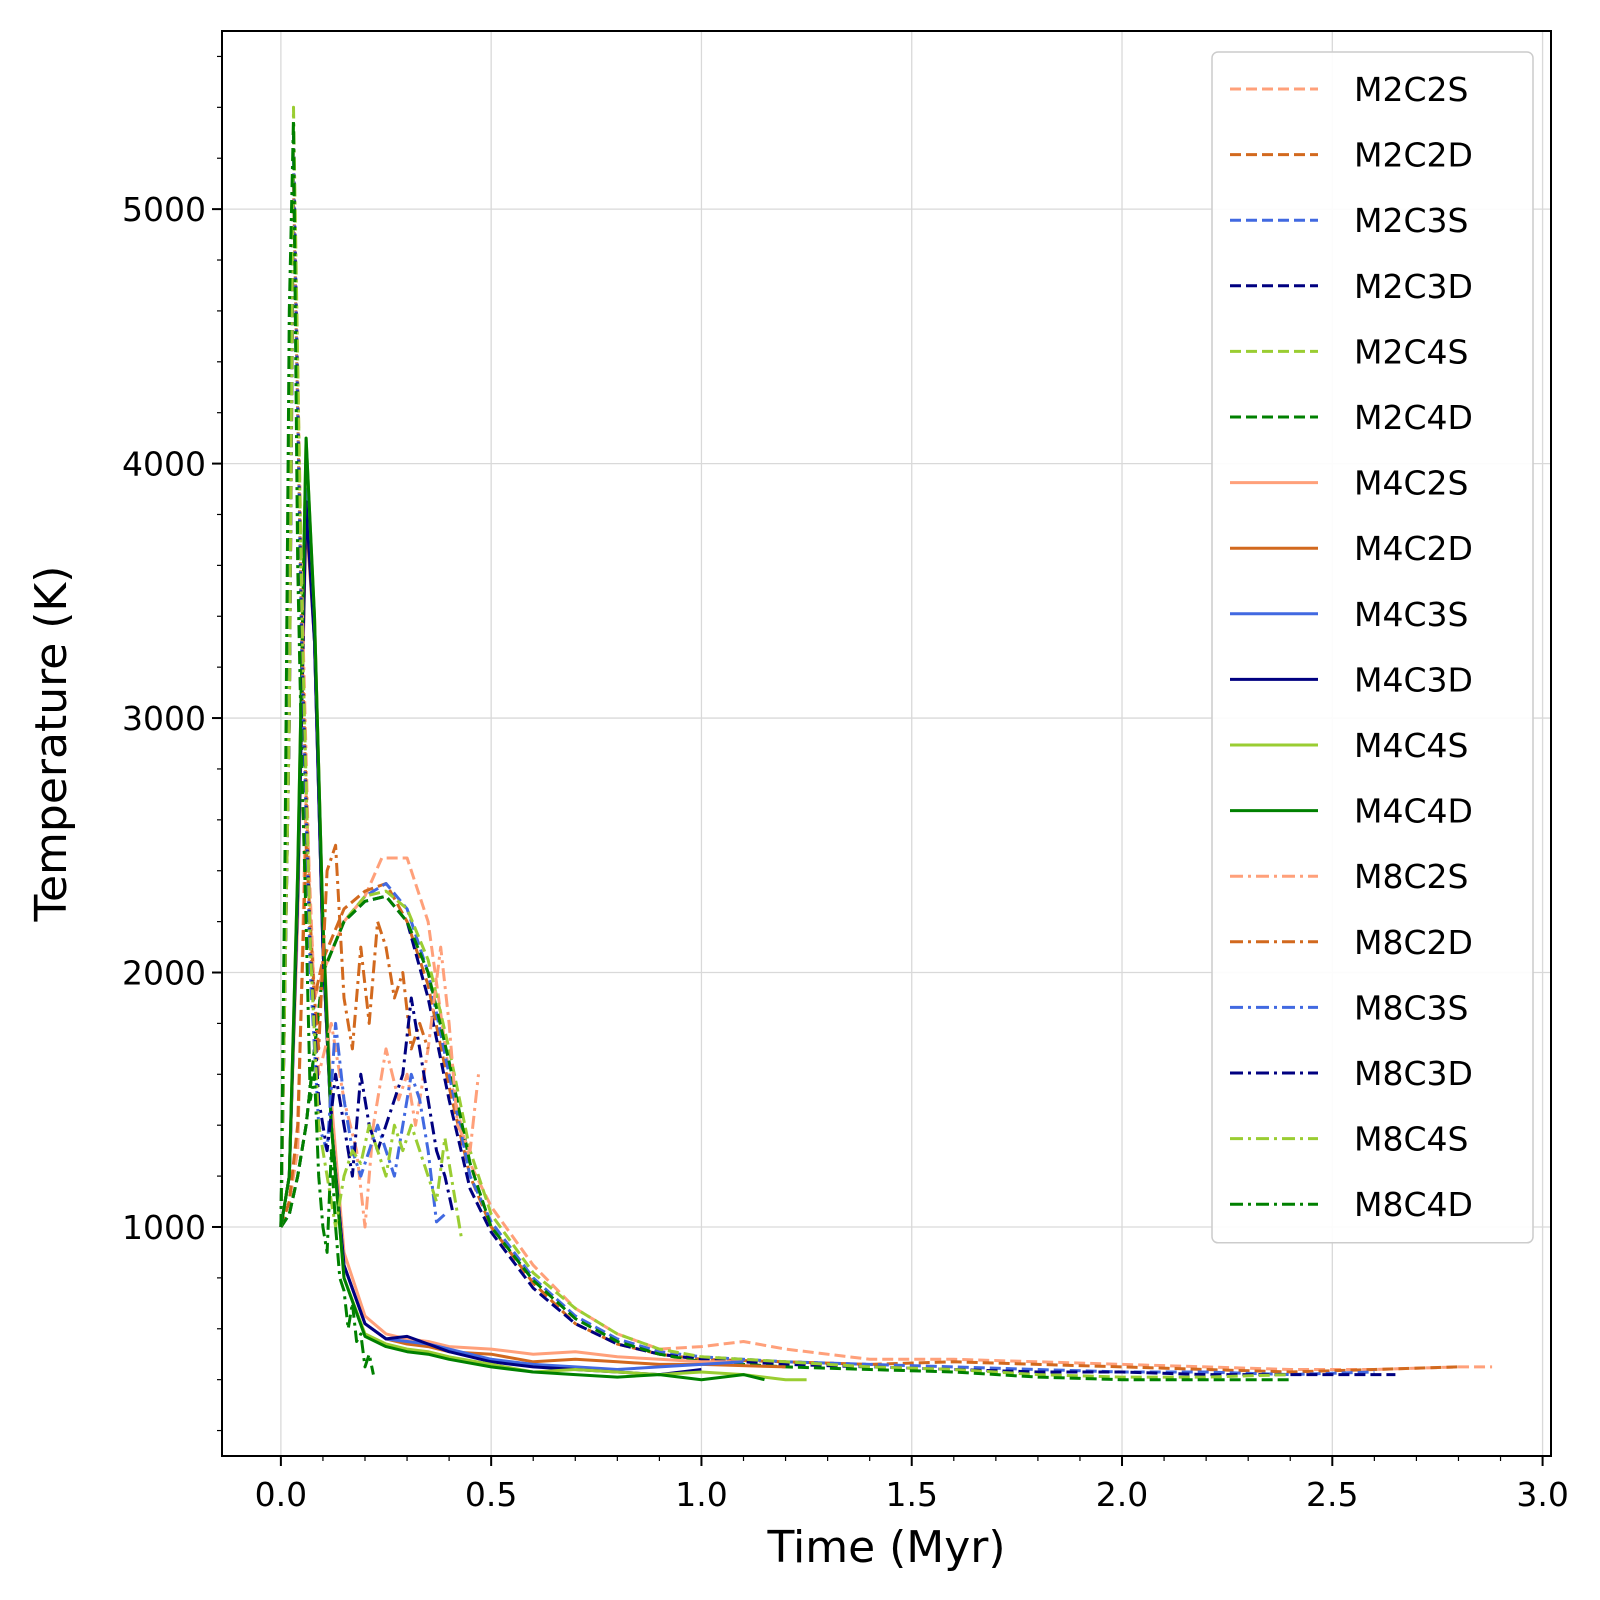 The width and height of the screenshot is (1600, 1600). I want to click on y-axis-title: Temperature (K), so click(51, 744).